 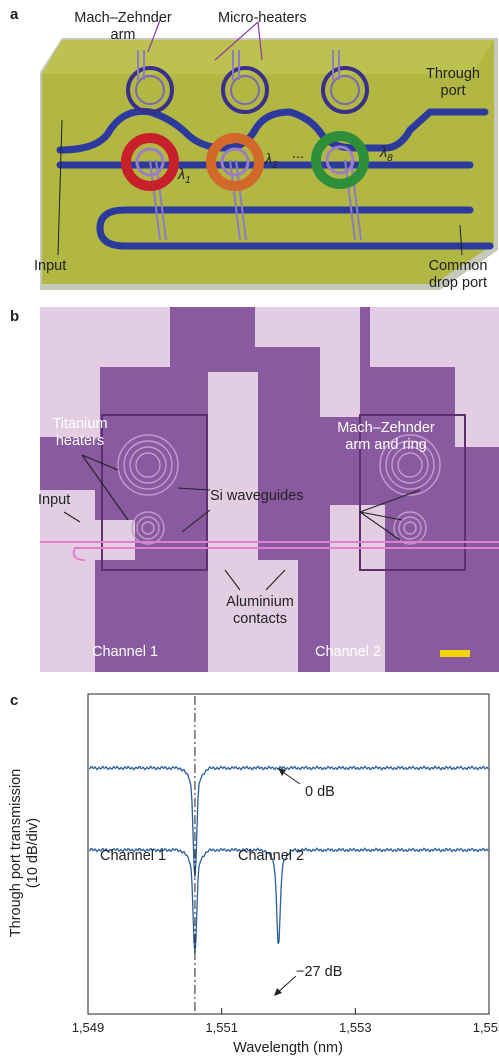 What do you see at coordinates (320, 792) in the screenshot?
I see `annotation-0db: 0 dB` at bounding box center [320, 792].